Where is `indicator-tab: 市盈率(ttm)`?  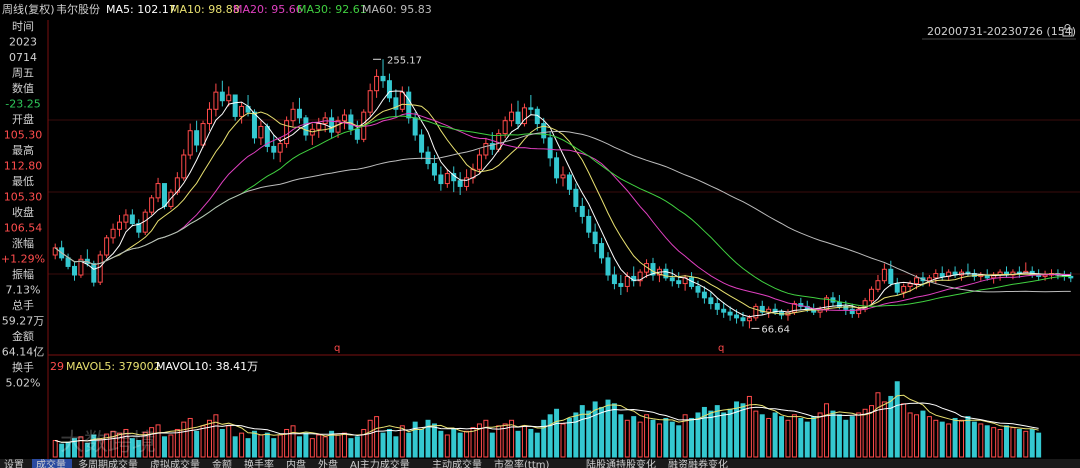 indicator-tab: 市盈率(ttm) is located at coordinates (521, 463).